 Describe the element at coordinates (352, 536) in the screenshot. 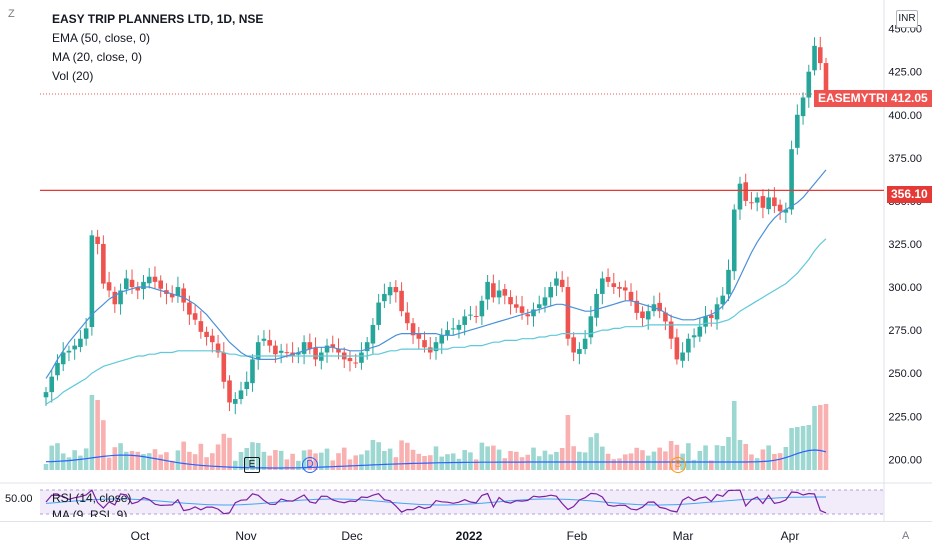

I see `x-tick-label: Dec` at that location.